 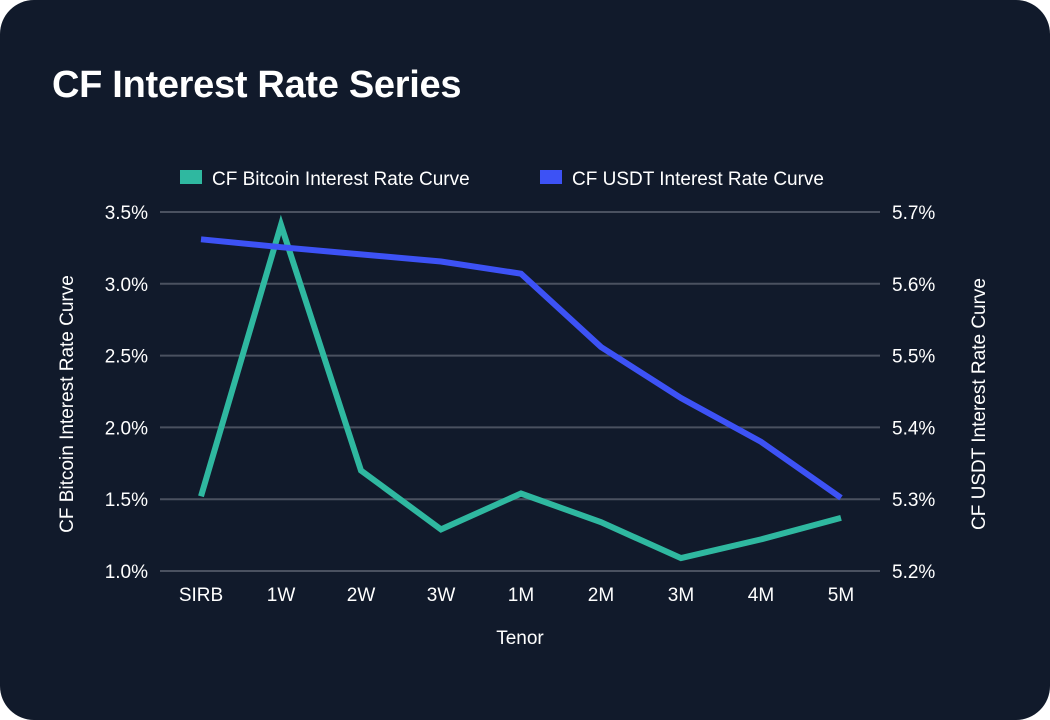 I want to click on chart-title: CF Interest Rate Series, so click(x=257, y=85).